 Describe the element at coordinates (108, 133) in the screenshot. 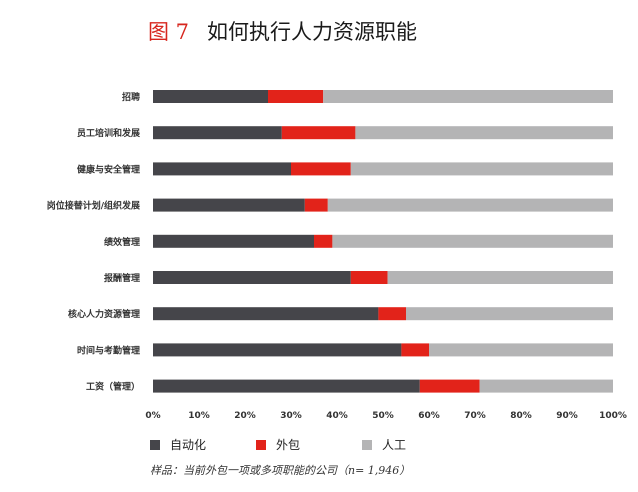

I see `category-label-1: 员工培训和发展` at that location.